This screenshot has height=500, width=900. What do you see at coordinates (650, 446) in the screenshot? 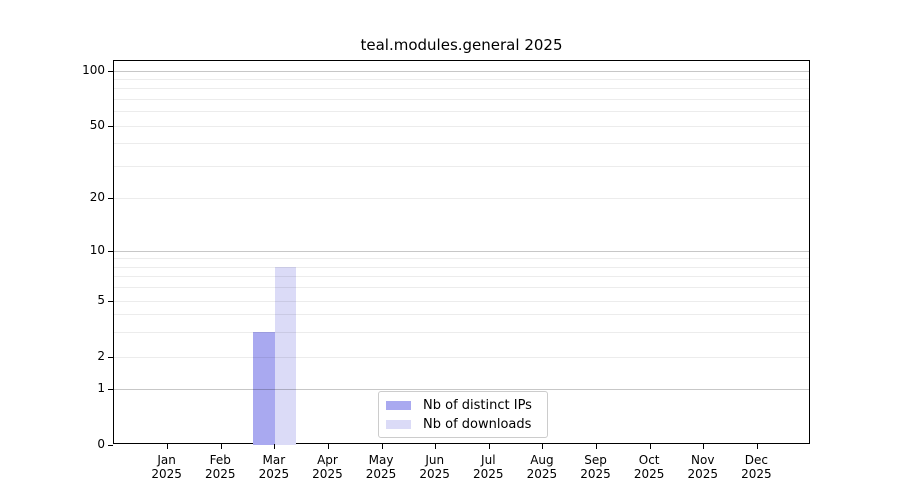
I see `x-tick-oct` at bounding box center [650, 446].